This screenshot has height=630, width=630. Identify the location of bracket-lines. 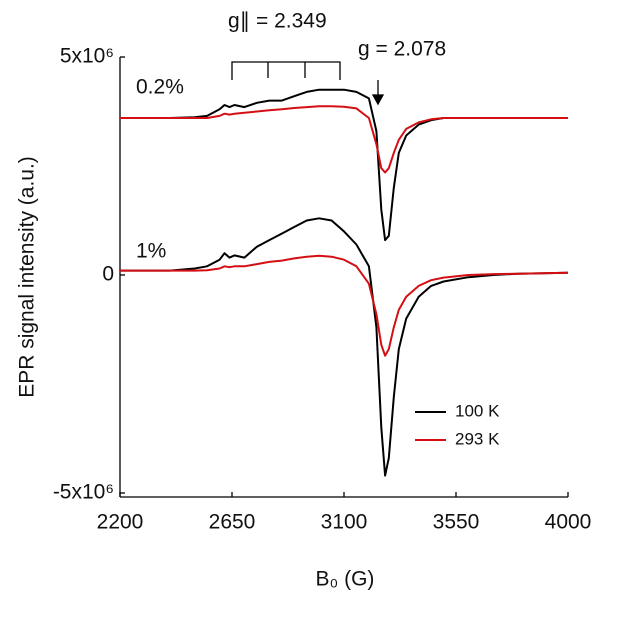
(286, 70).